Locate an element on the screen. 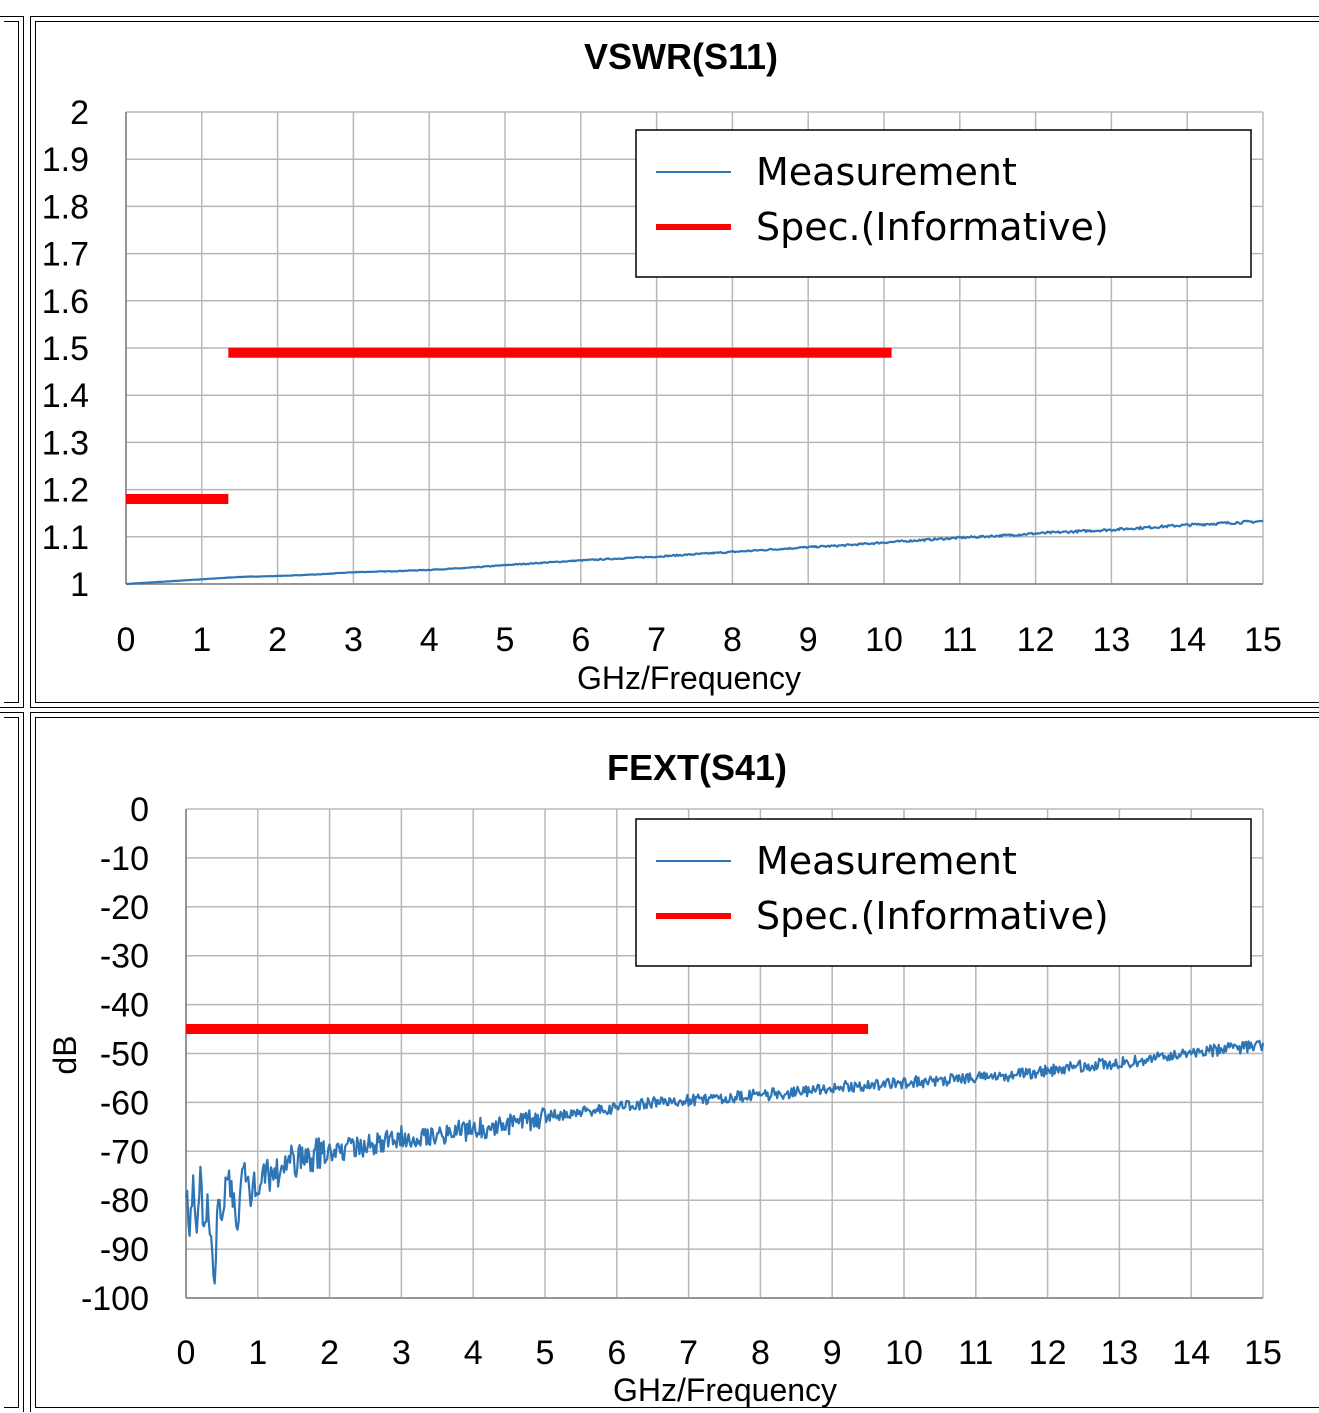  fext-s41-x-tick-label: 8 is located at coordinates (760, 1353).